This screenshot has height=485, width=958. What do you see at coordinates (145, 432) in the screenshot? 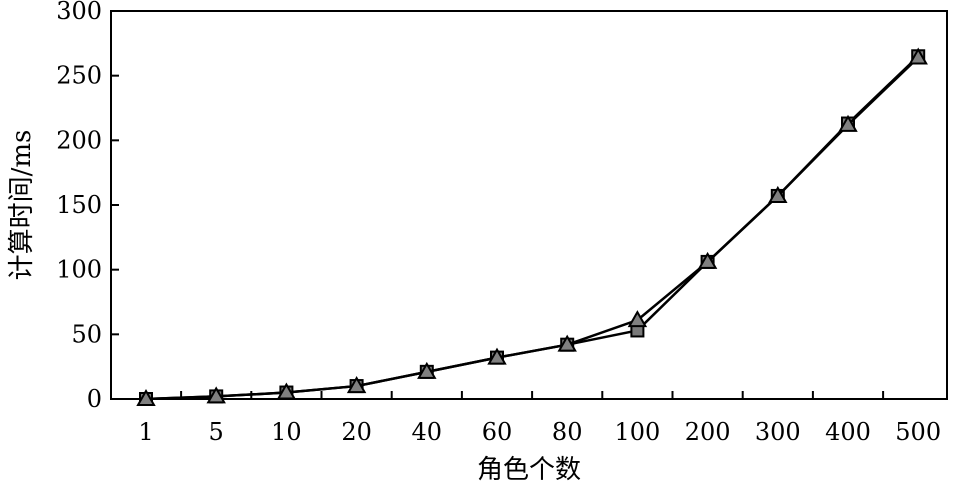
I see `x-tick-label: 1` at bounding box center [145, 432].